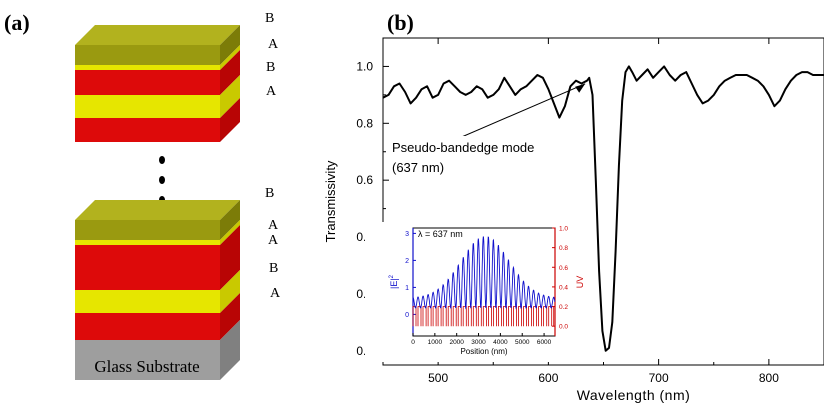  I want to click on x-axis-label: Wavelength (nm), so click(634, 395).